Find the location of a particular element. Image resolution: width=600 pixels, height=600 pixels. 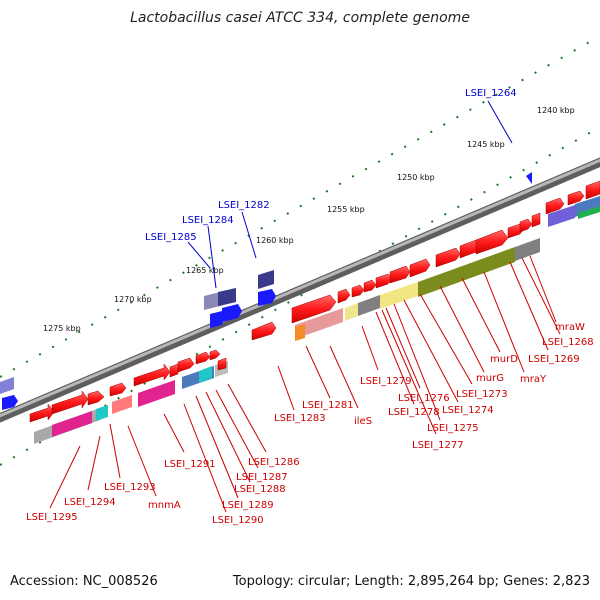

gene-label: LSEI_1294 is located at coordinates (90, 502).